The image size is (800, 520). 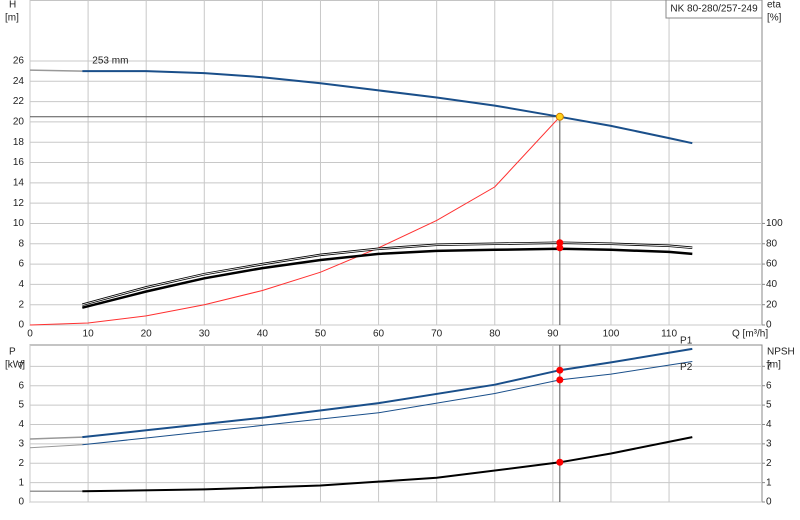 I want to click on x-tick-label: 50, so click(x=321, y=334).